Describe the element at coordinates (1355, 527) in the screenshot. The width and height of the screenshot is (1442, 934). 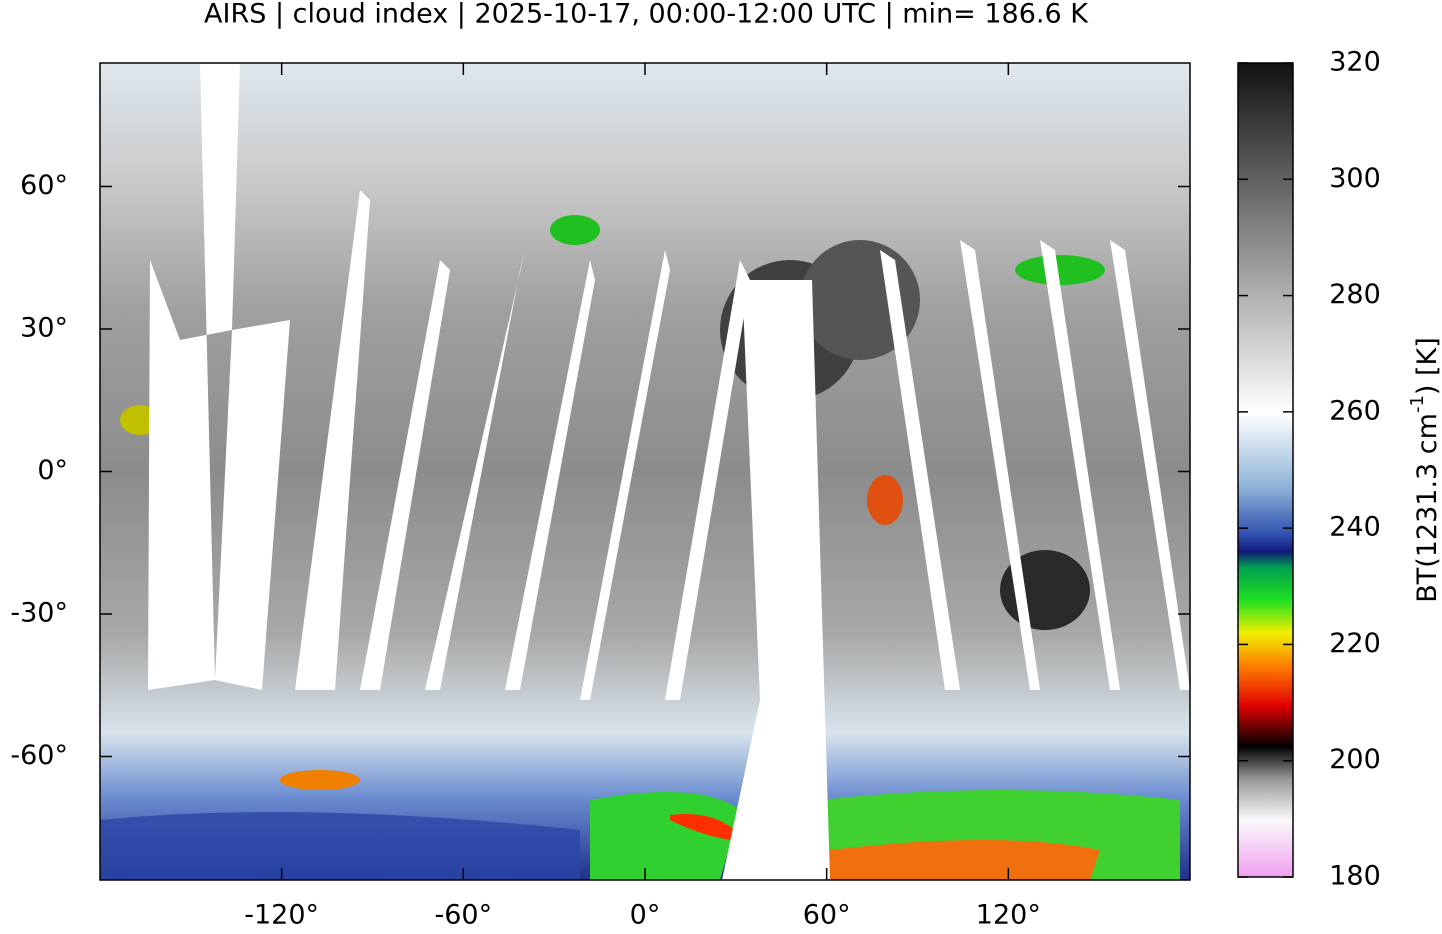
I see `colorbar-tick-label: 240` at that location.